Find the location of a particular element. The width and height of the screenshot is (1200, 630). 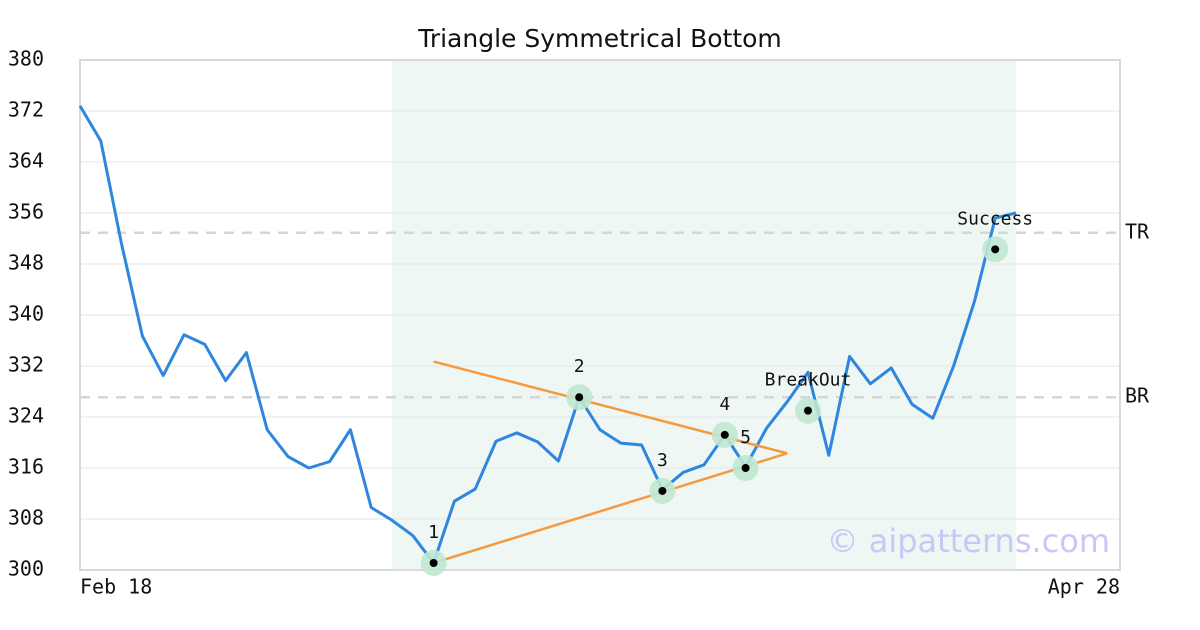

pattern-line is located at coordinates (610, 508).